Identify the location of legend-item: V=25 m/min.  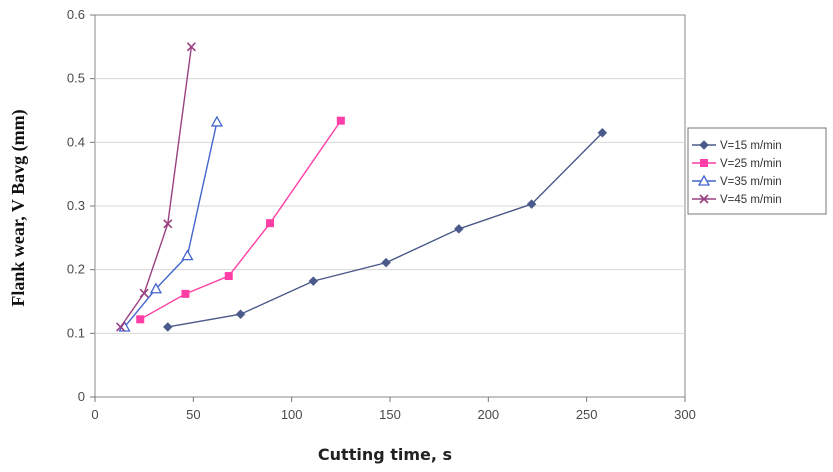
(737, 164).